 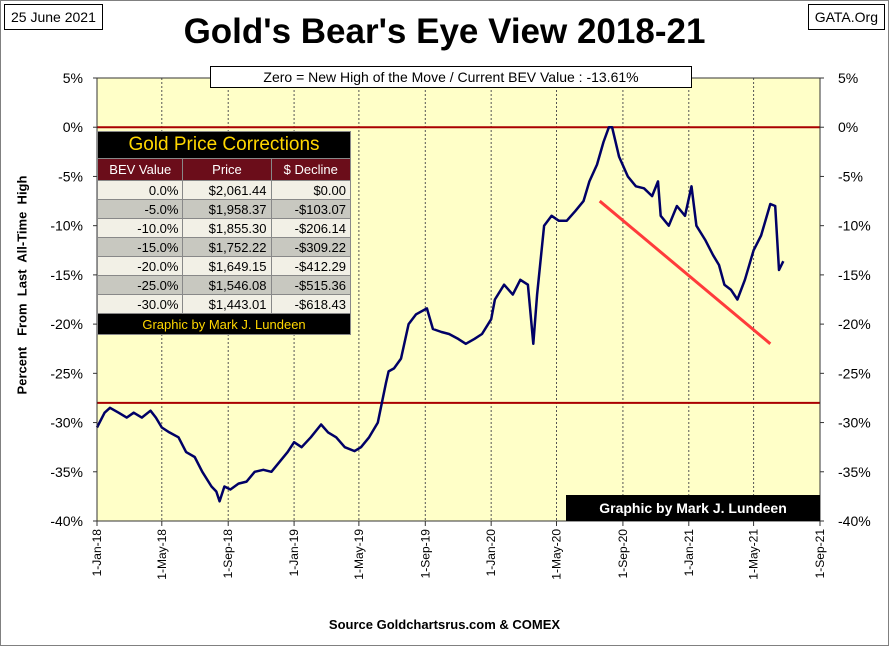 I want to click on y-tick-label-right: 0%, so click(x=848, y=127).